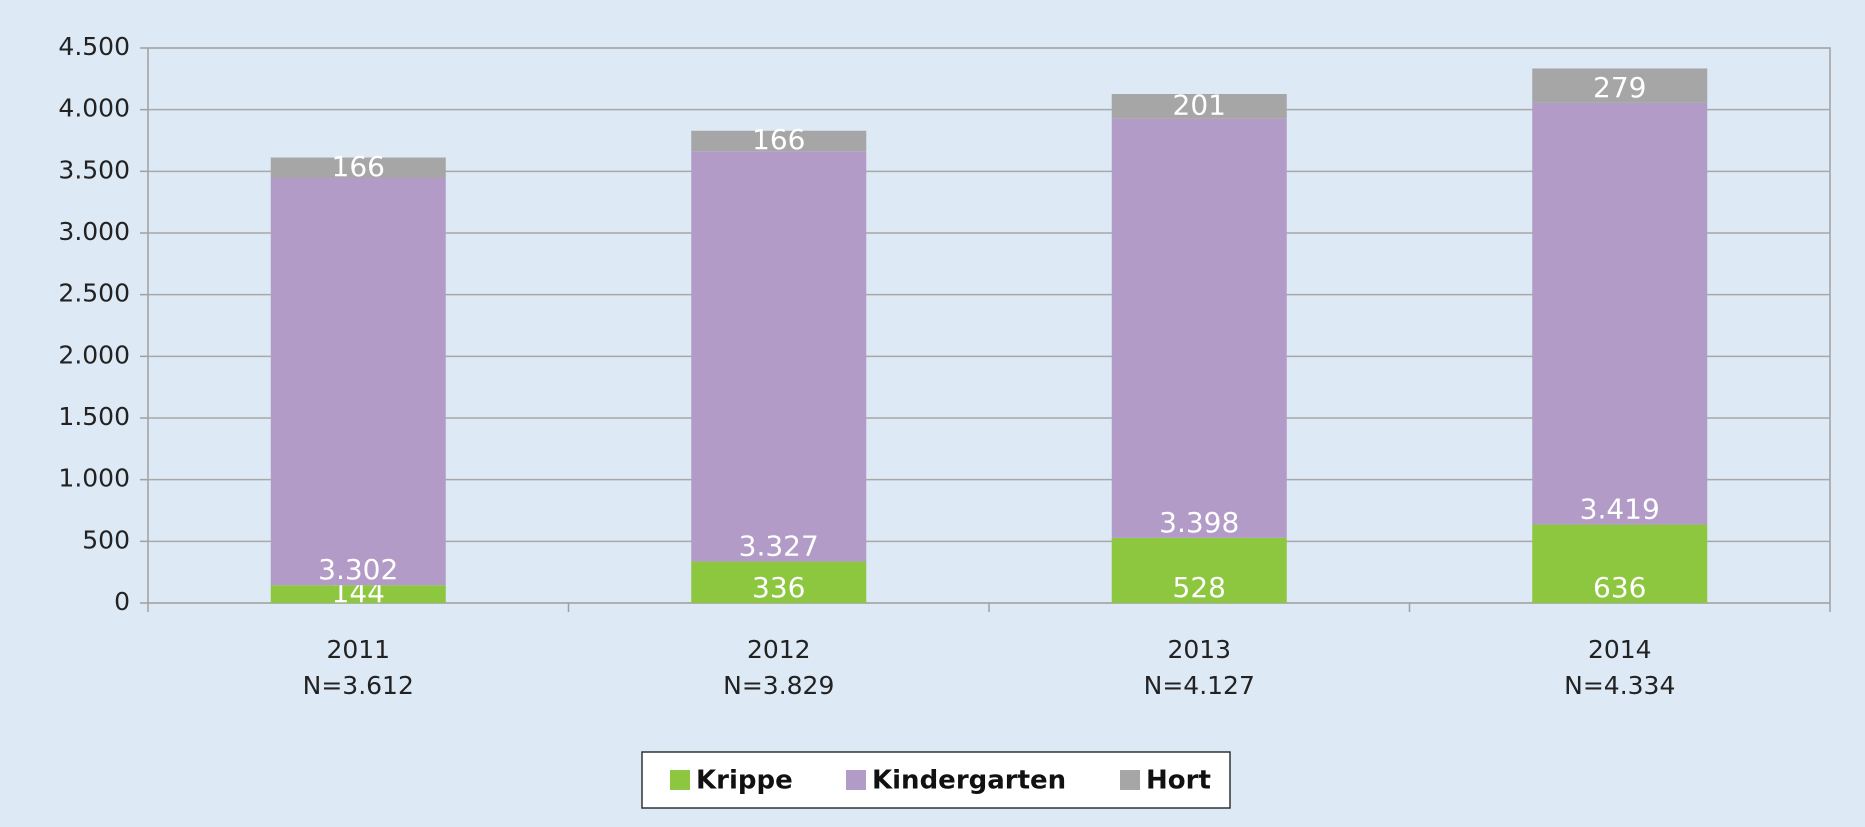 The height and width of the screenshot is (827, 1865). I want to click on y-tick-label: 2.000, so click(94, 354).